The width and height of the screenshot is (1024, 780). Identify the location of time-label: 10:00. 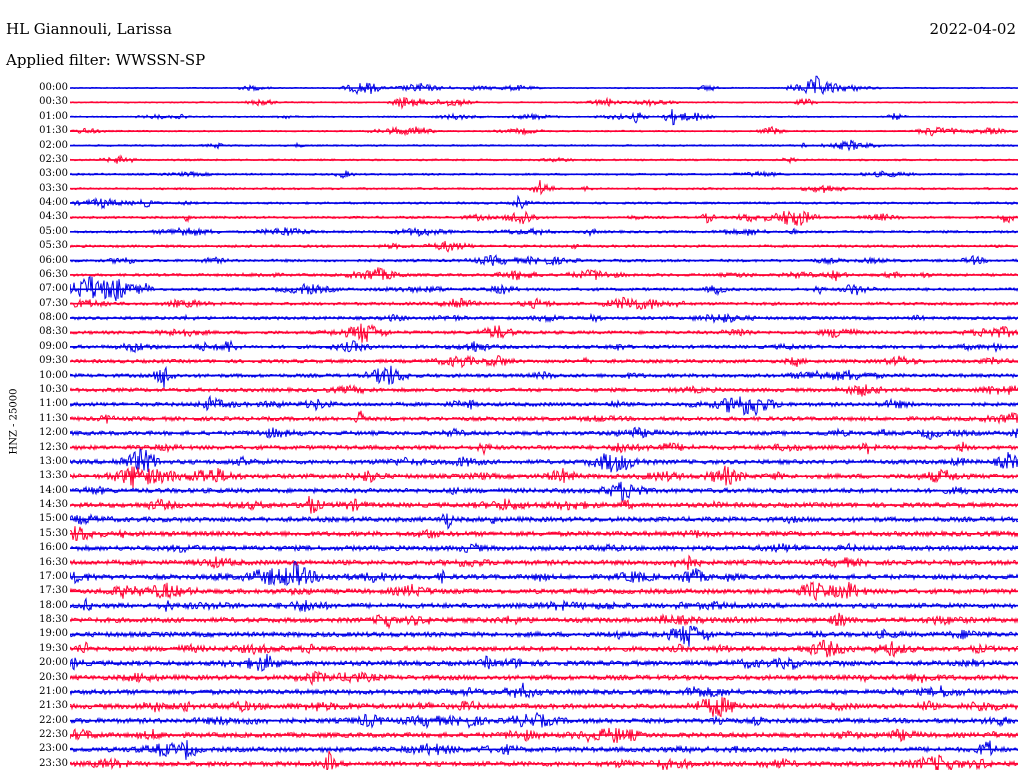
(53, 375).